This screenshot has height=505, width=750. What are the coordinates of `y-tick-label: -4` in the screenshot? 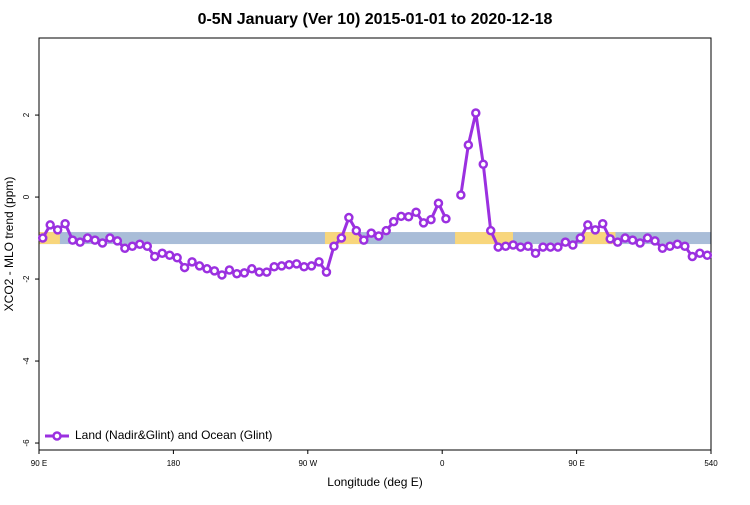 It's located at (26, 361).